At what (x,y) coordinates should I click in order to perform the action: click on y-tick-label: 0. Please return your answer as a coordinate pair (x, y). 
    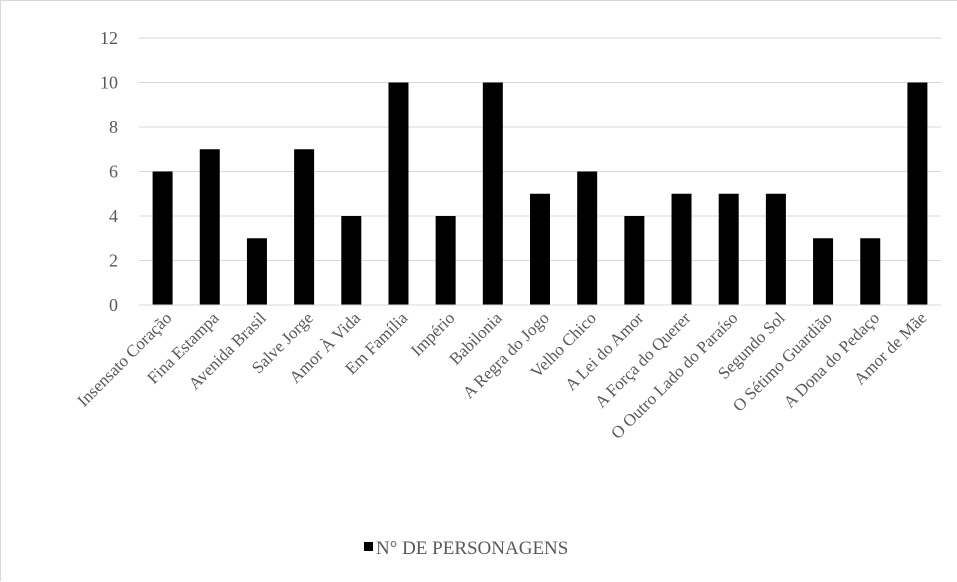
    Looking at the image, I should click on (113, 305).